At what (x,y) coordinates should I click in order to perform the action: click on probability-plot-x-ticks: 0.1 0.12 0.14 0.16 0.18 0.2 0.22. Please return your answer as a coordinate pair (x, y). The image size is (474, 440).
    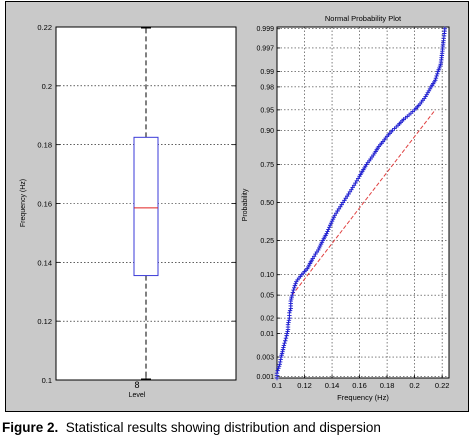
    Looking at the image, I should click on (361, 382).